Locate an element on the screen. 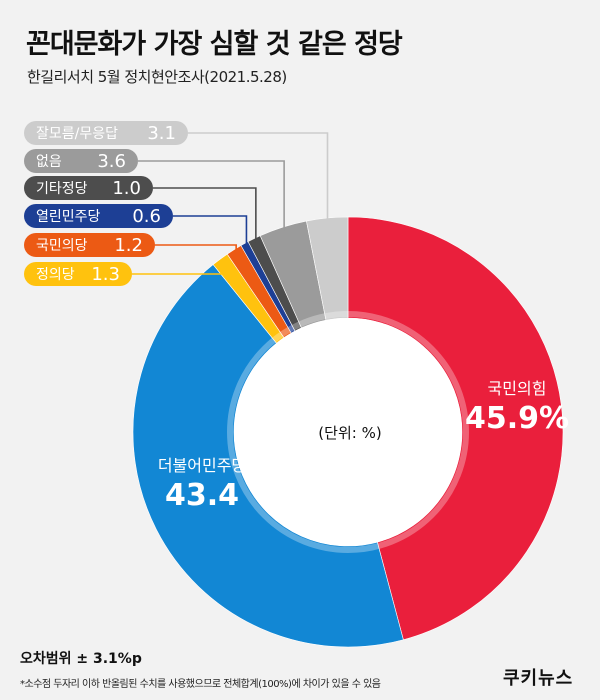  callout-6: 없음 3.6 is located at coordinates (81, 161).